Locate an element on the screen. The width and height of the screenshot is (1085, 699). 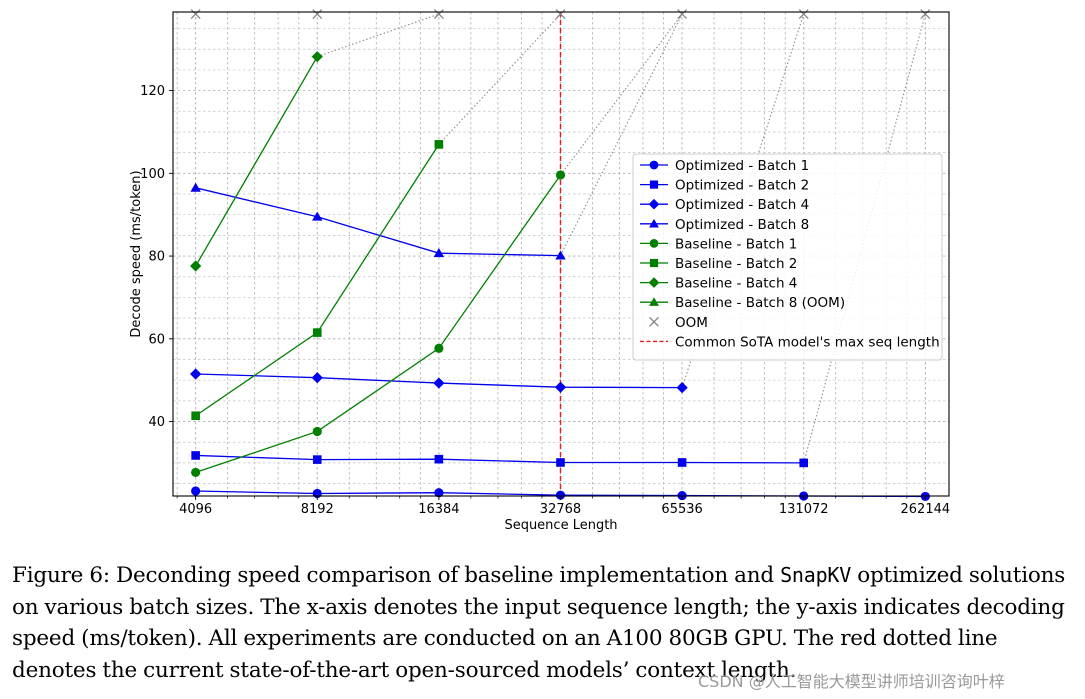
x-tick-label: 8192 is located at coordinates (317, 509).